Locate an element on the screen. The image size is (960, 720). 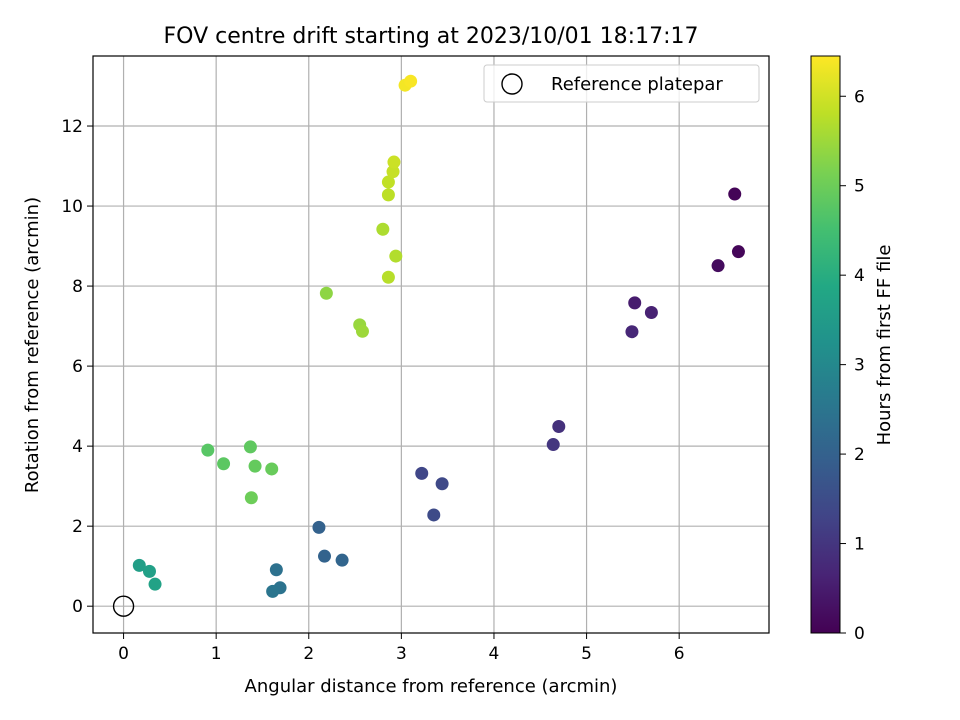
reference-point is located at coordinates (123, 606).